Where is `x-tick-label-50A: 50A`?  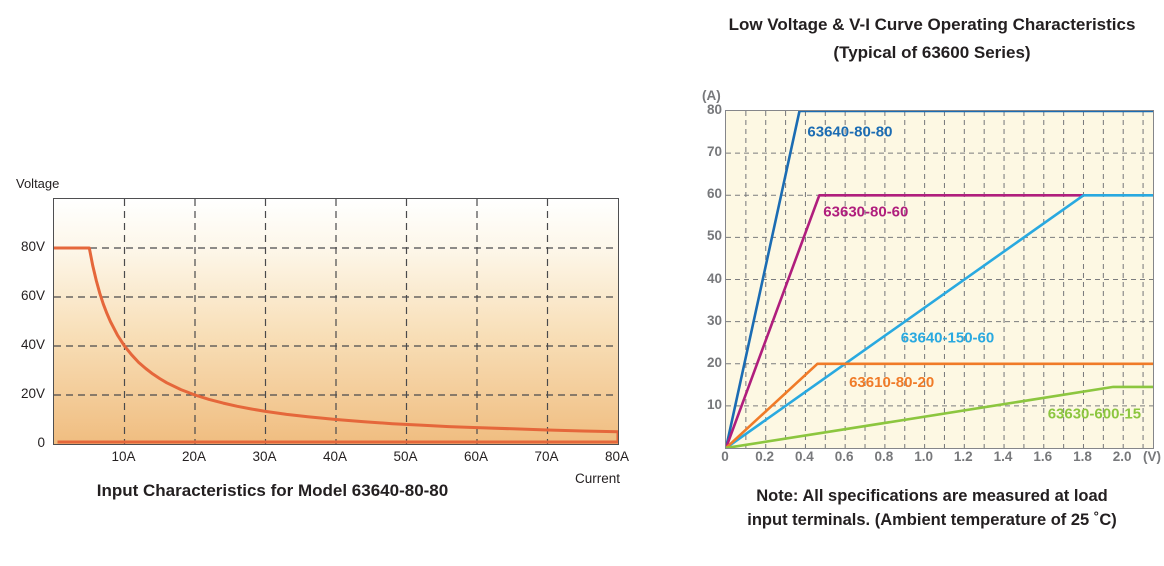
x-tick-label-50A: 50A is located at coordinates (405, 456).